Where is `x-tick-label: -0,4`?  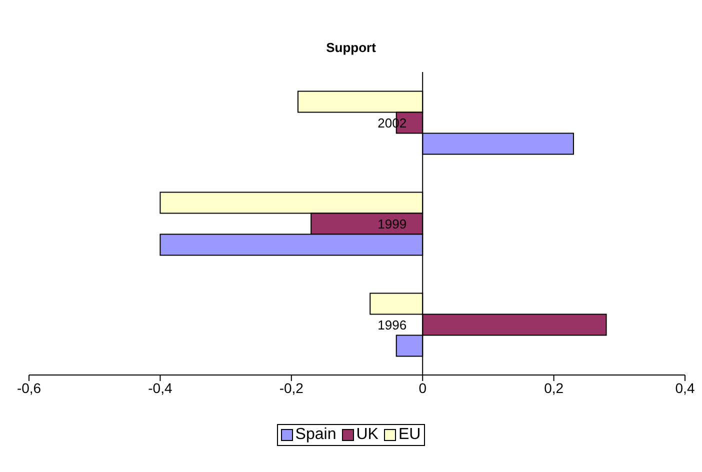 x-tick-label: -0,4 is located at coordinates (160, 388).